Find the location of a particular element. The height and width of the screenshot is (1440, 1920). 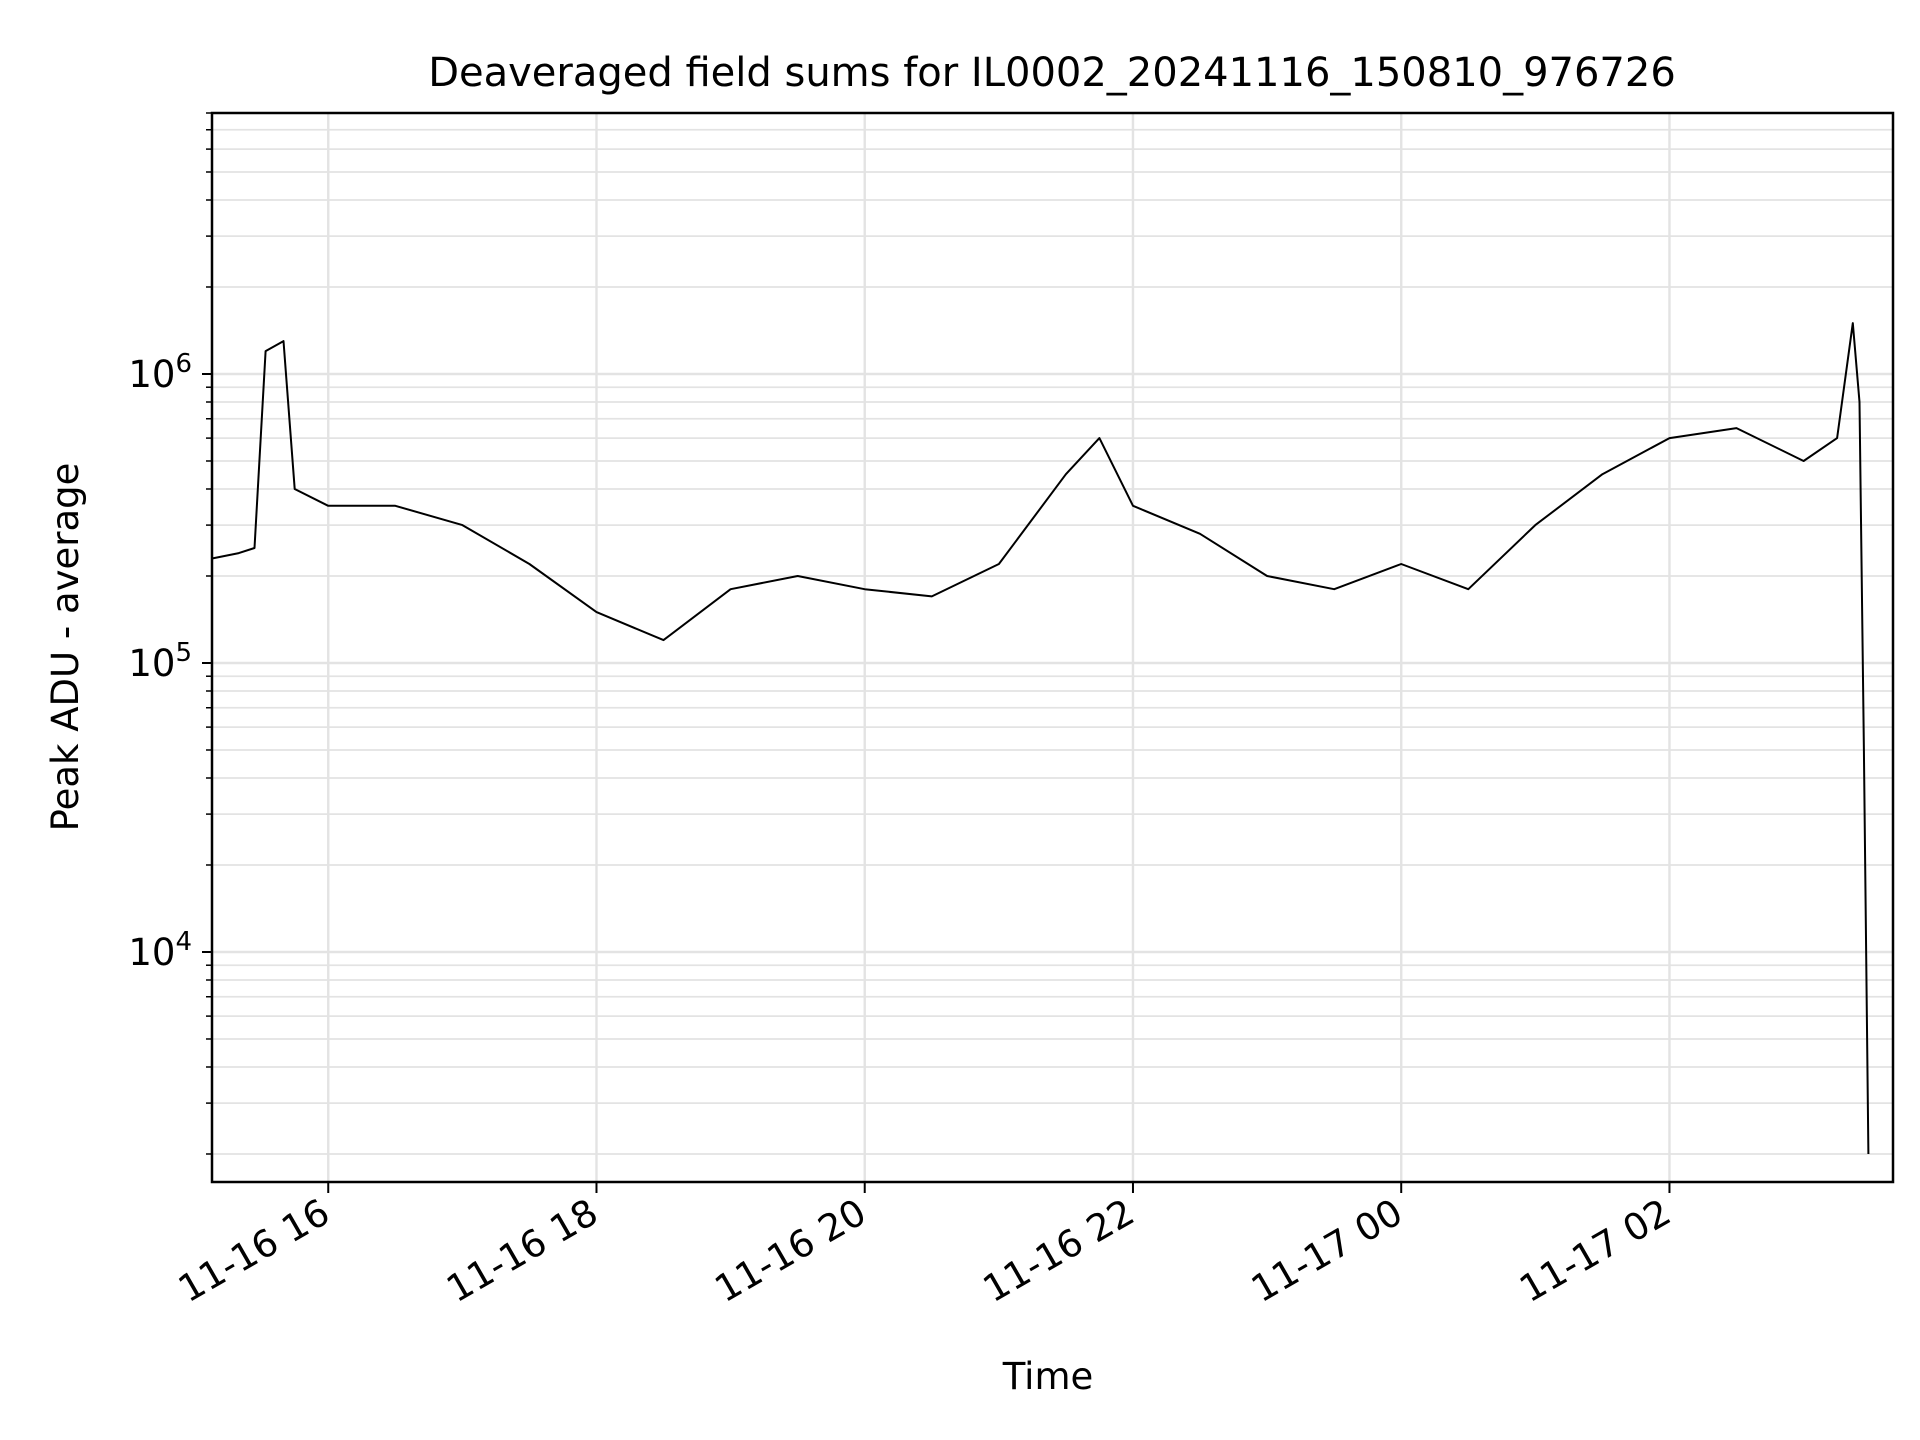

y-tick-label: 104 is located at coordinates (160, 950).